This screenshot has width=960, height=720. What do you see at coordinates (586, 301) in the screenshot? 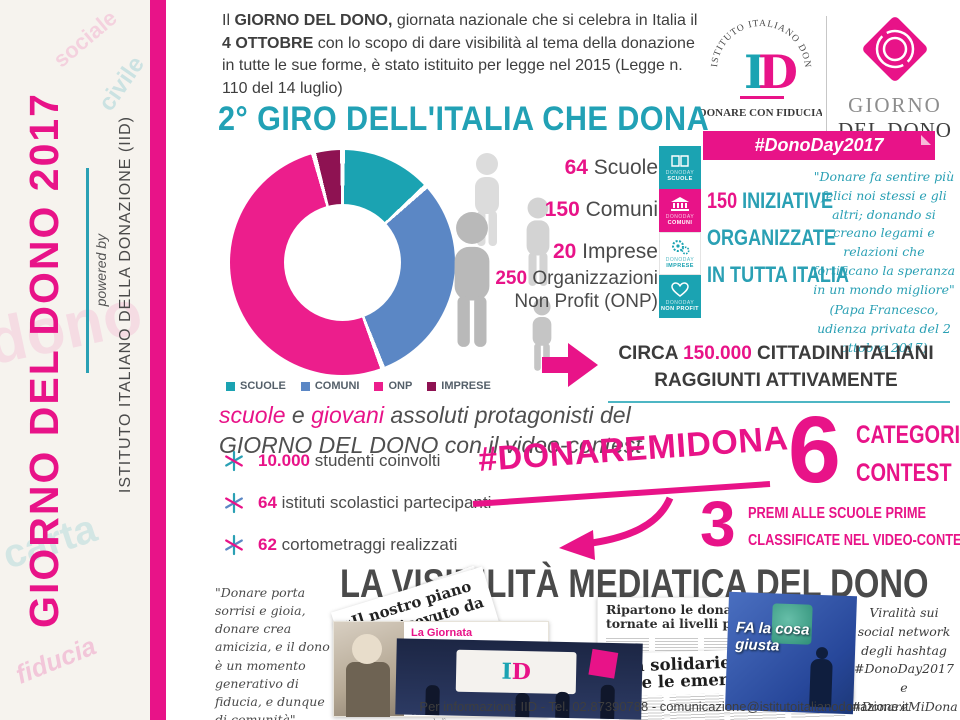
I see `stat-label-line2: Non Profit (ONP)` at bounding box center [586, 301].